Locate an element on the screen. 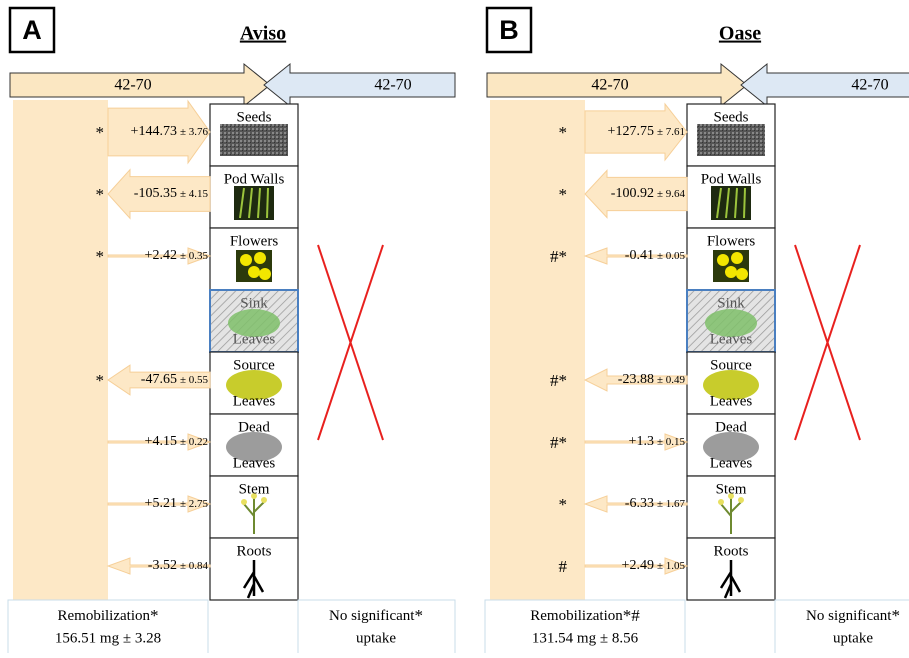  flux-label: -0.41 ± 0.05 is located at coordinates (655, 255).